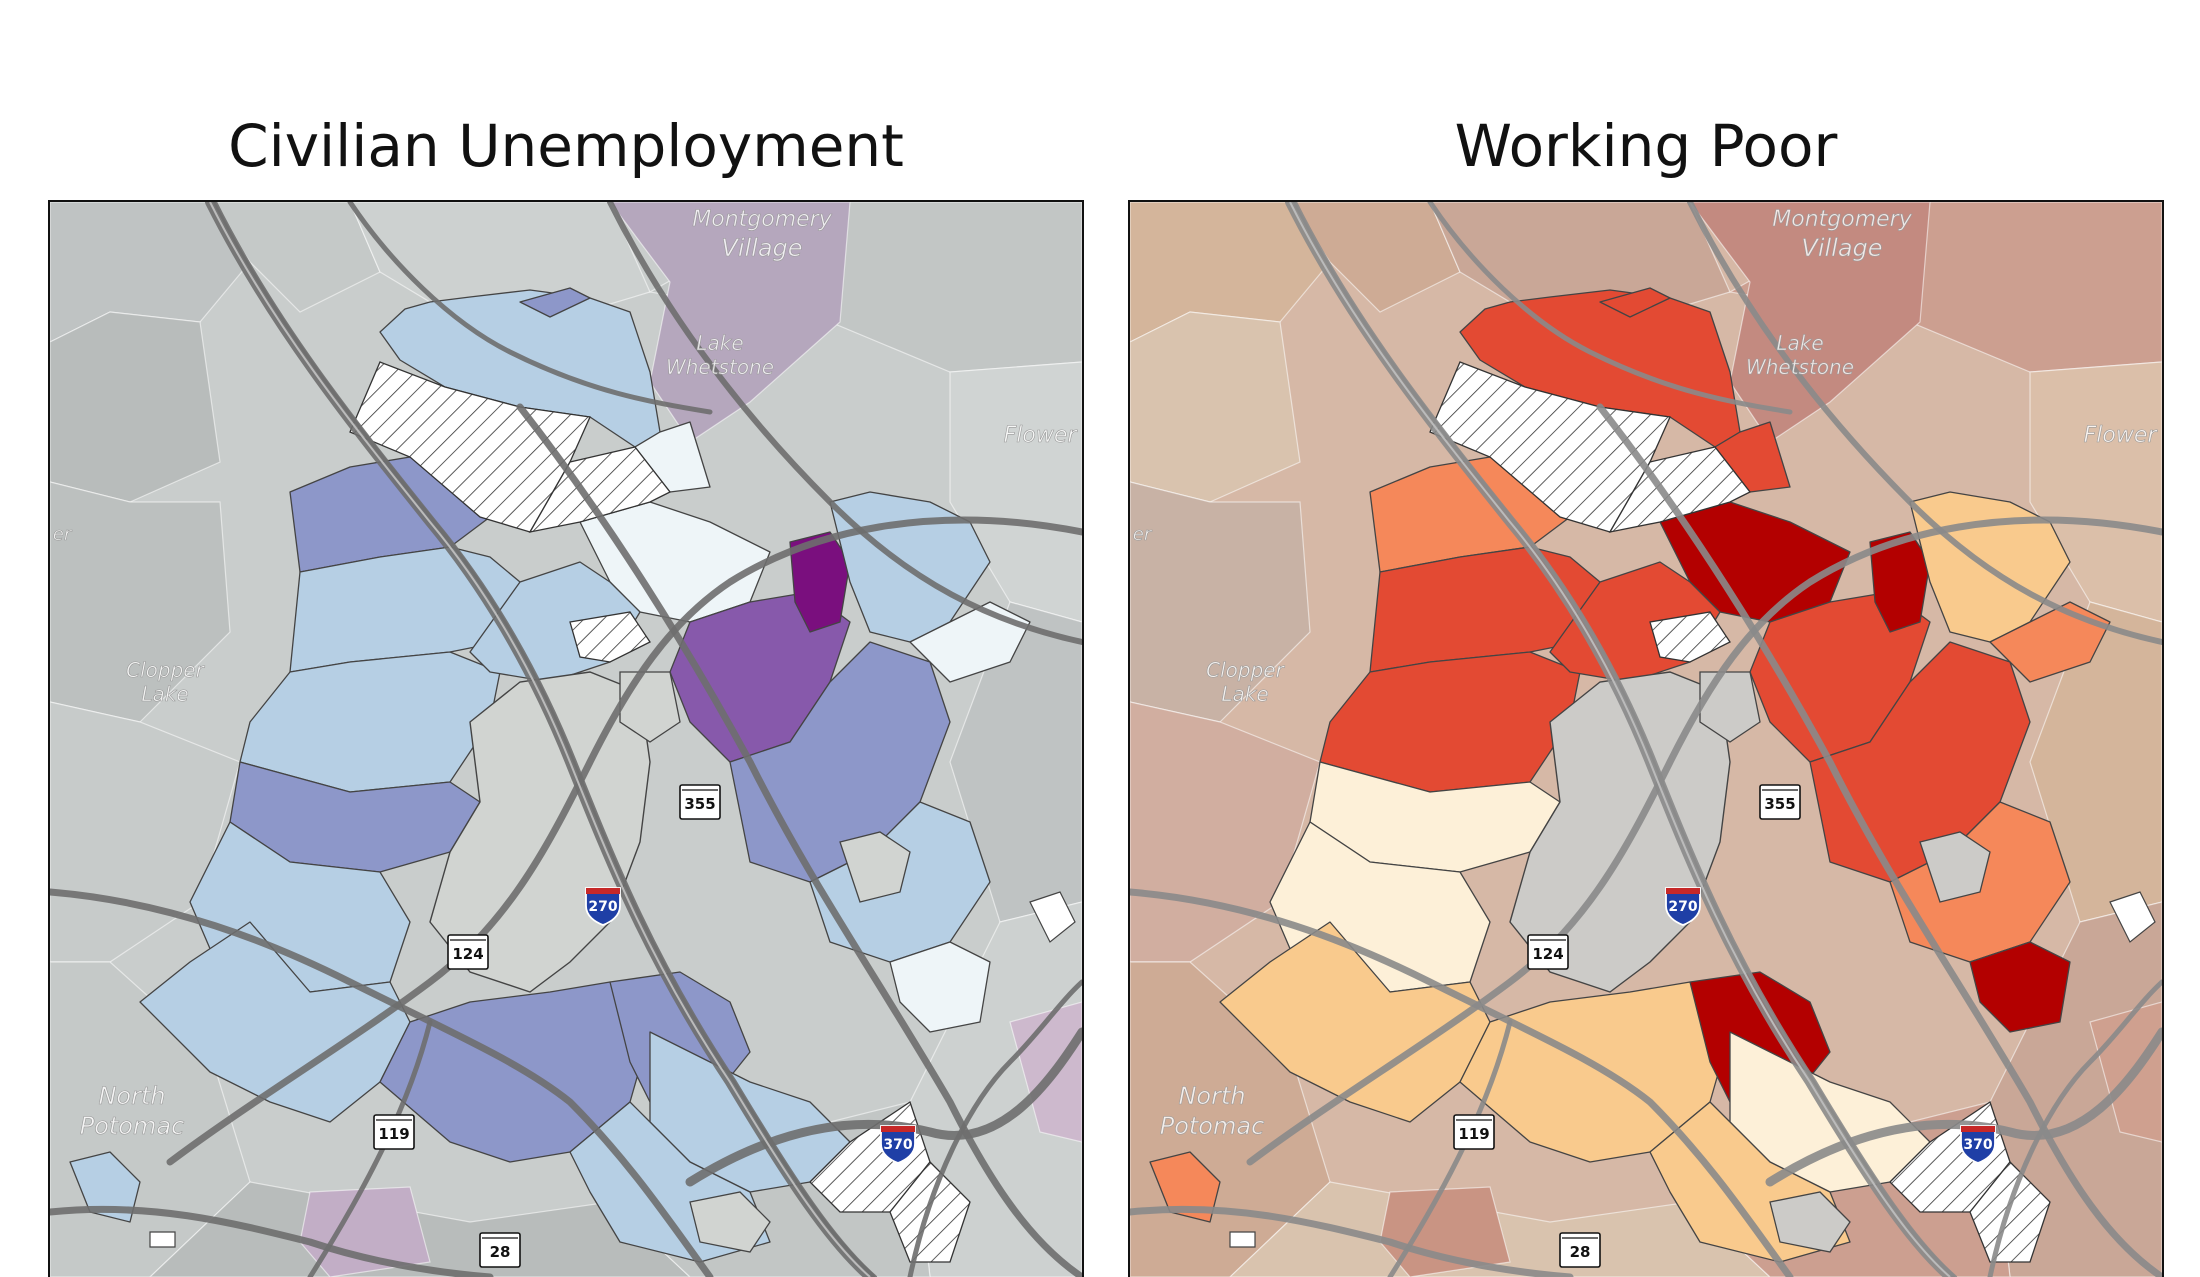  I want to click on place-label-place-clopper2: Lake, so click(164, 694).